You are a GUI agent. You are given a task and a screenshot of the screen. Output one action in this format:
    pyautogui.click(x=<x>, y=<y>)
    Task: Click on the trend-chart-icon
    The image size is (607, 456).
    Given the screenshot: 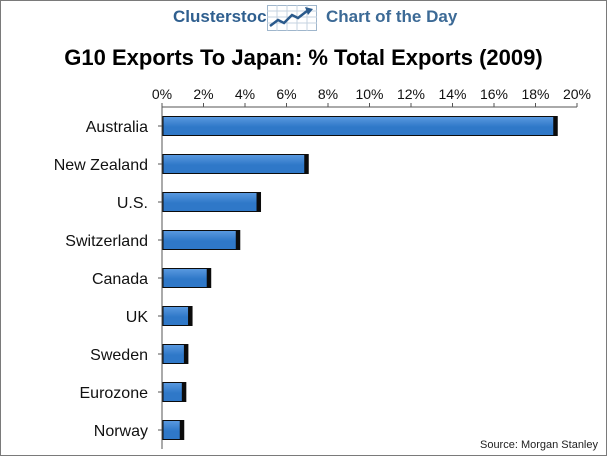 What is the action you would take?
    pyautogui.click(x=292, y=18)
    